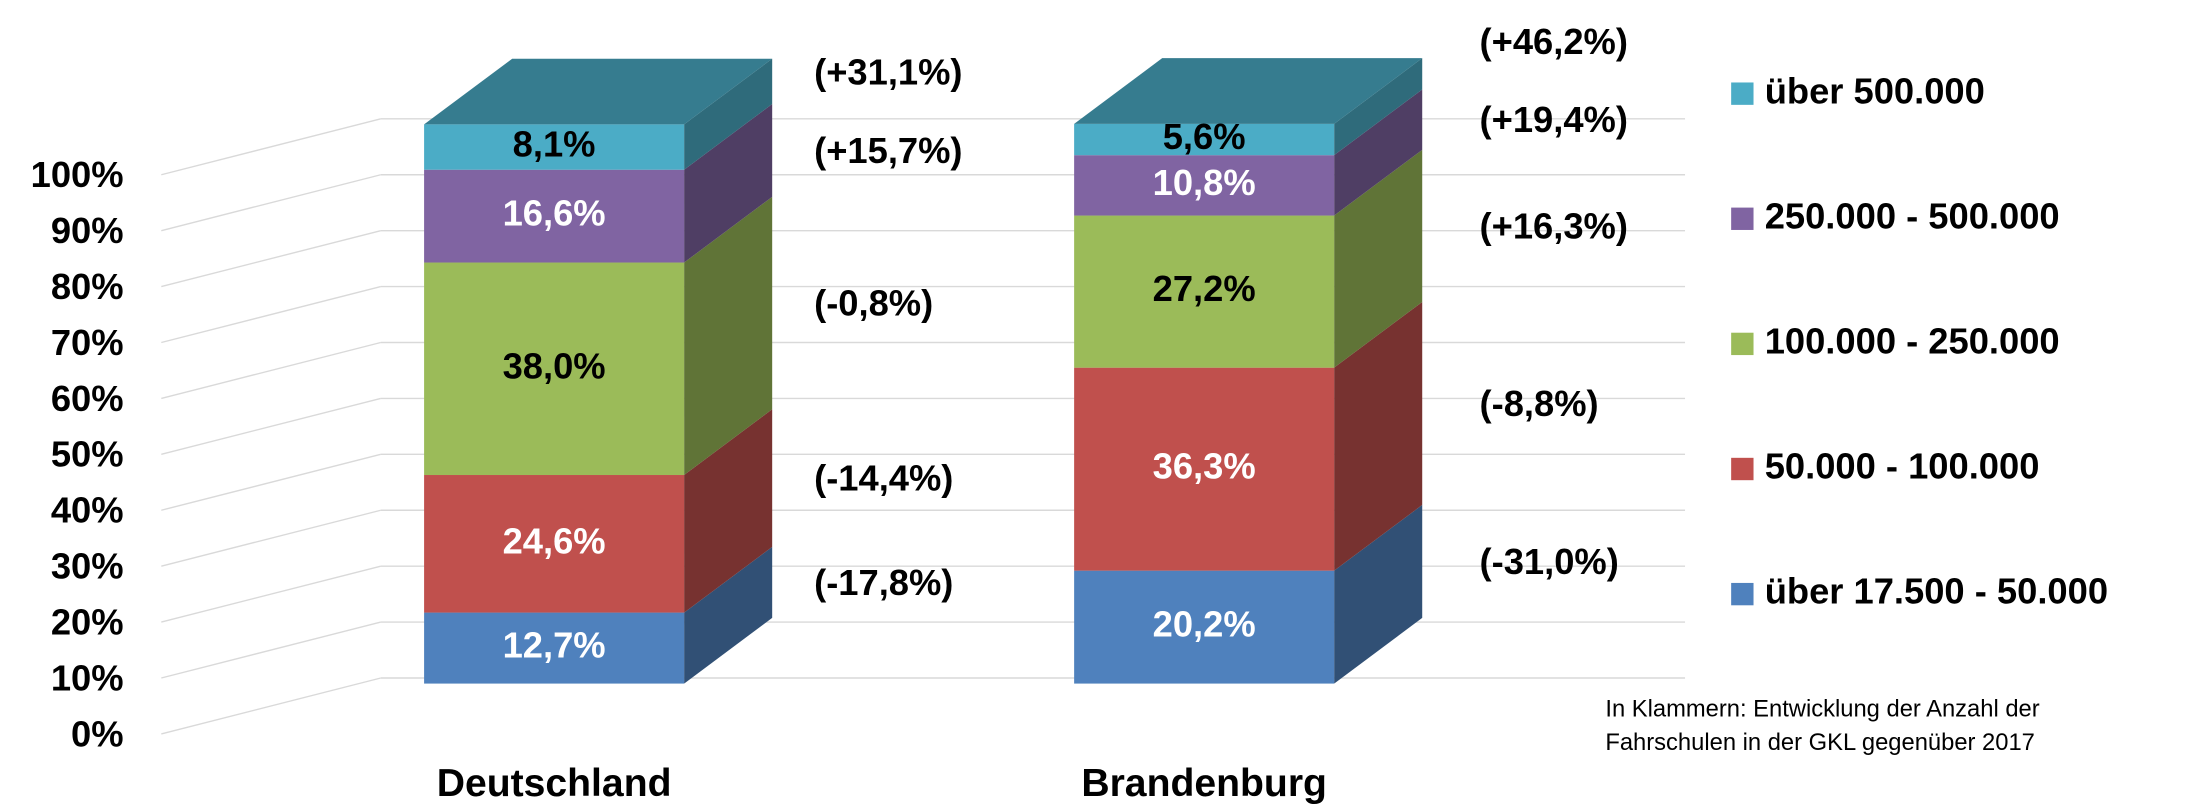 The height and width of the screenshot is (808, 2193). Describe the element at coordinates (87, 566) in the screenshot. I see `y-tick-label: 30%` at that location.